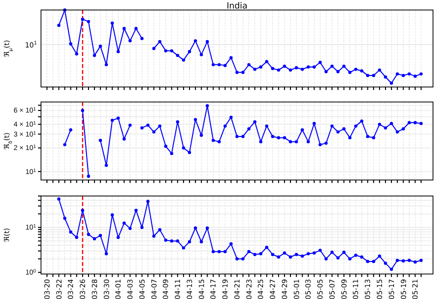 The width and height of the screenshot is (440, 299). Describe the element at coordinates (237, 7) in the screenshot. I see `chart-title: India` at that location.